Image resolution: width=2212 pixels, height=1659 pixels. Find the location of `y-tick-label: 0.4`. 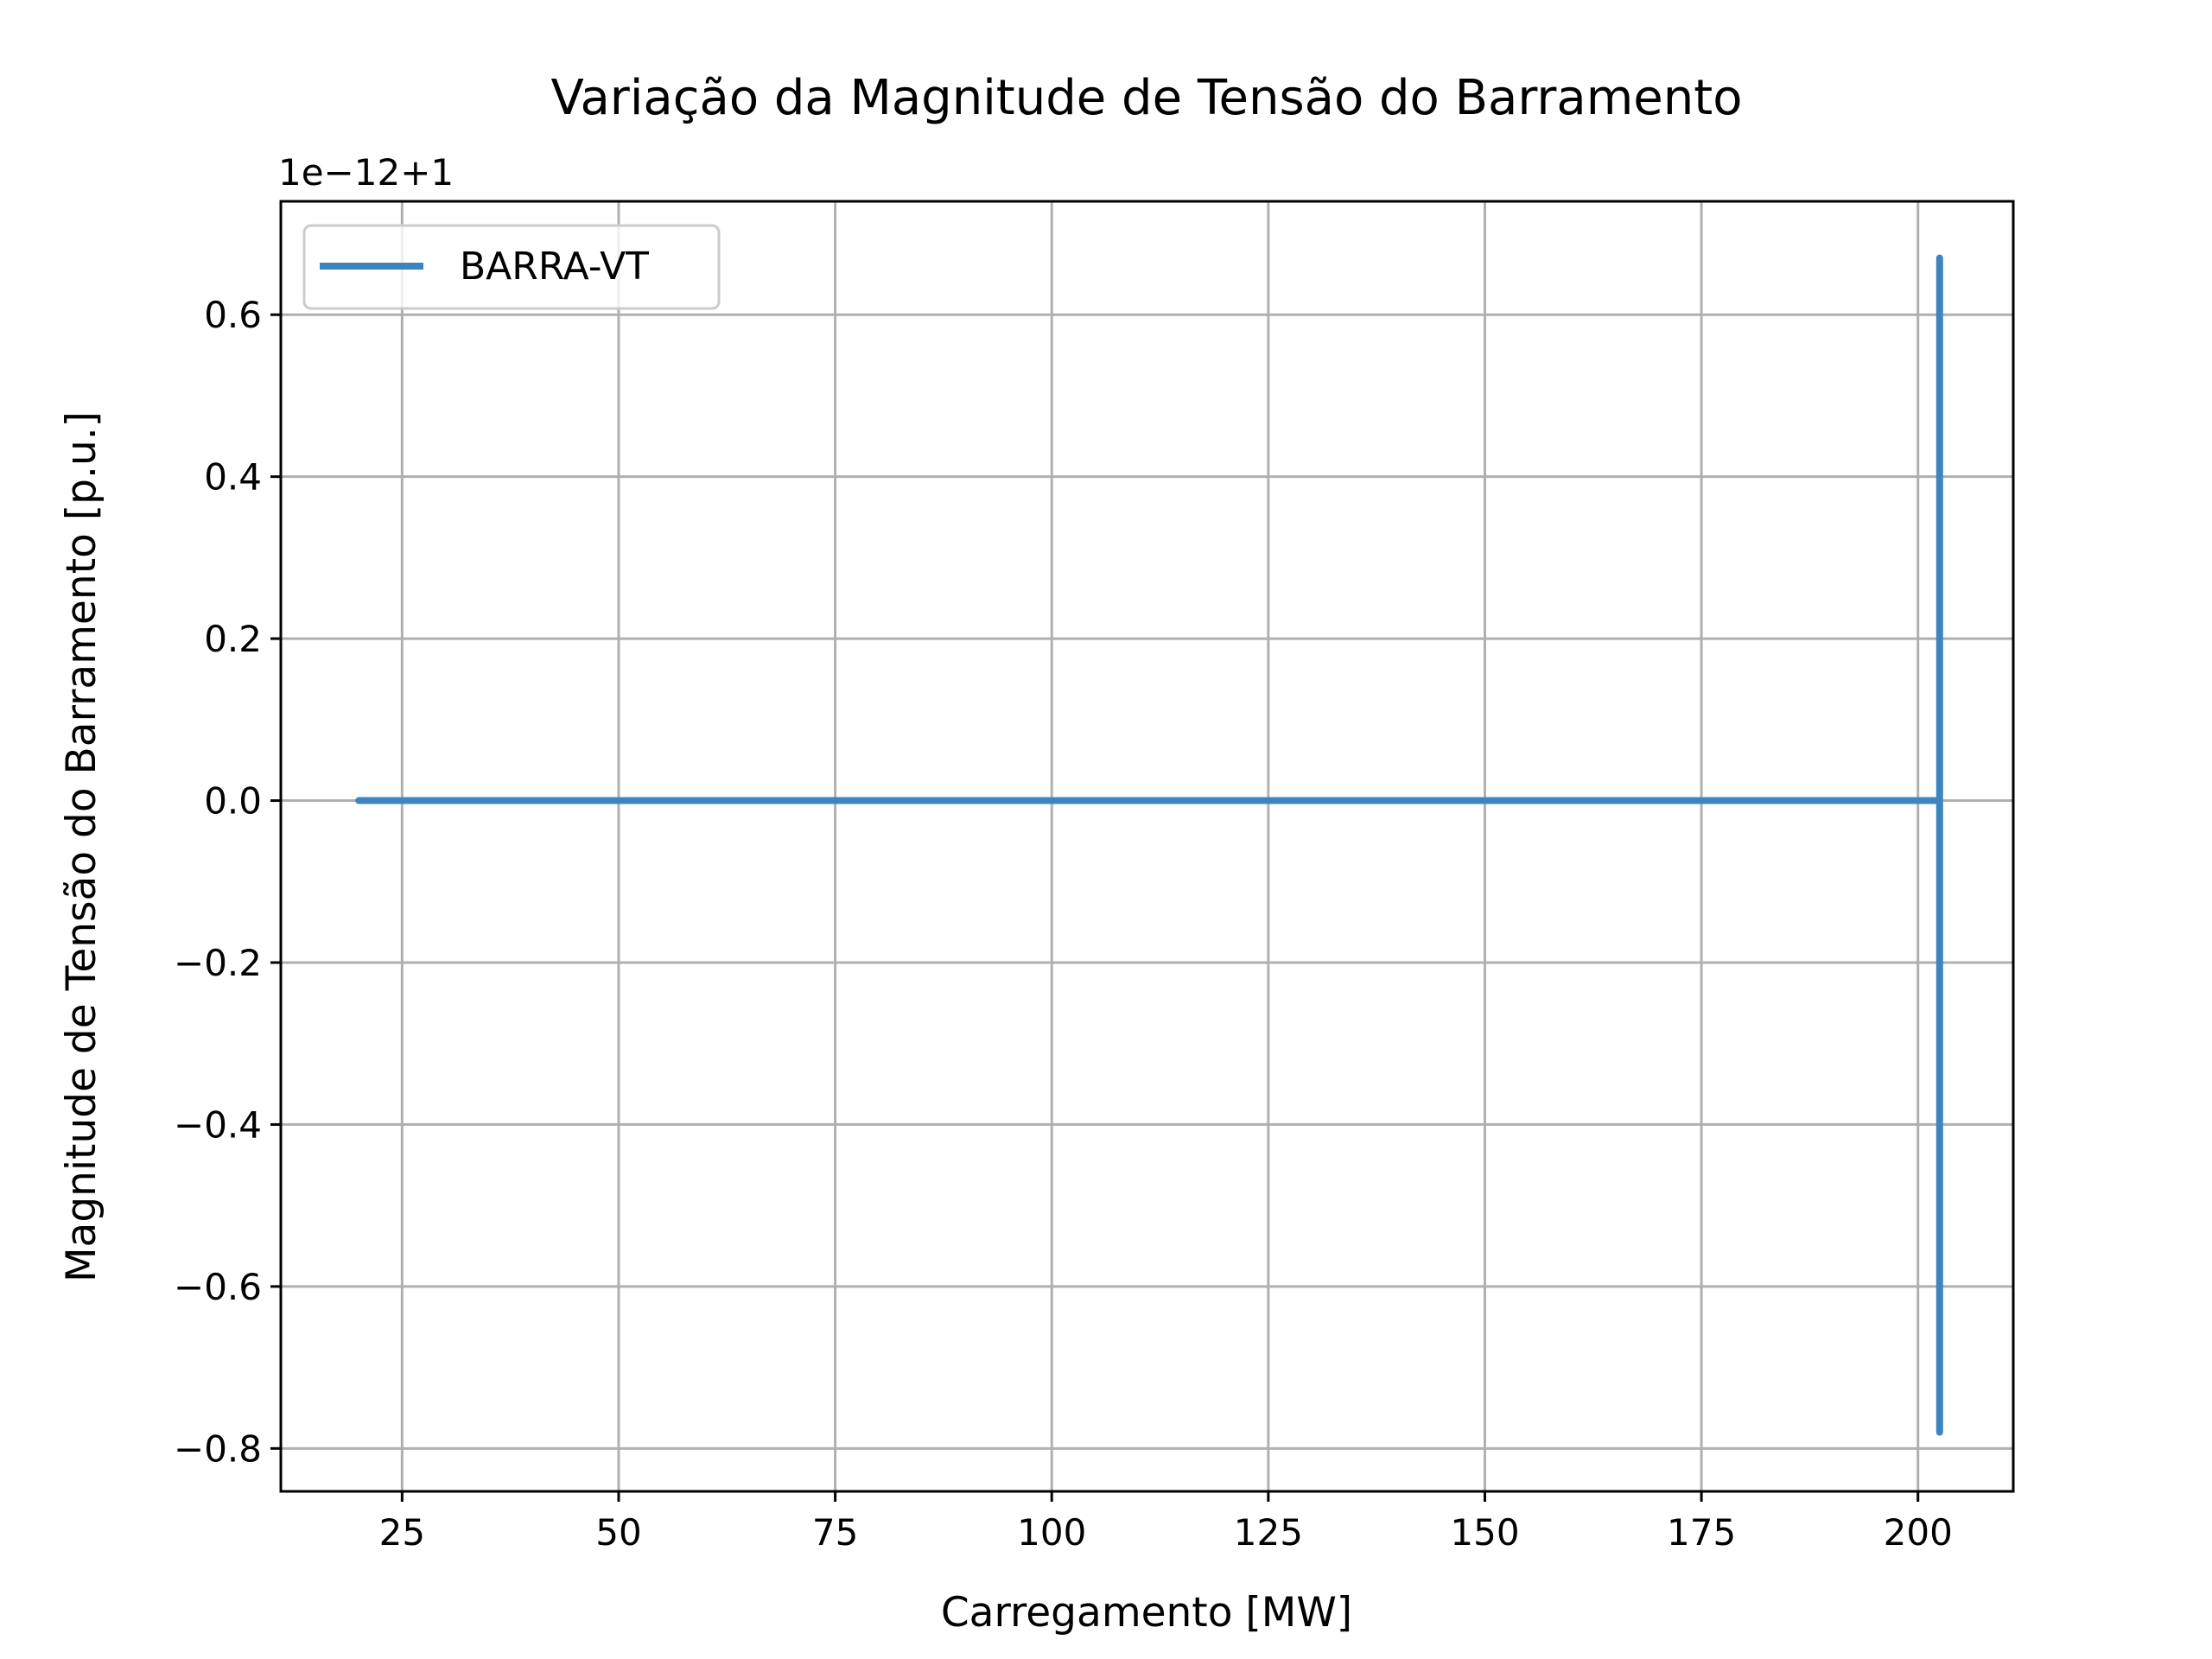

y-tick-label: 0.4 is located at coordinates (233, 477).